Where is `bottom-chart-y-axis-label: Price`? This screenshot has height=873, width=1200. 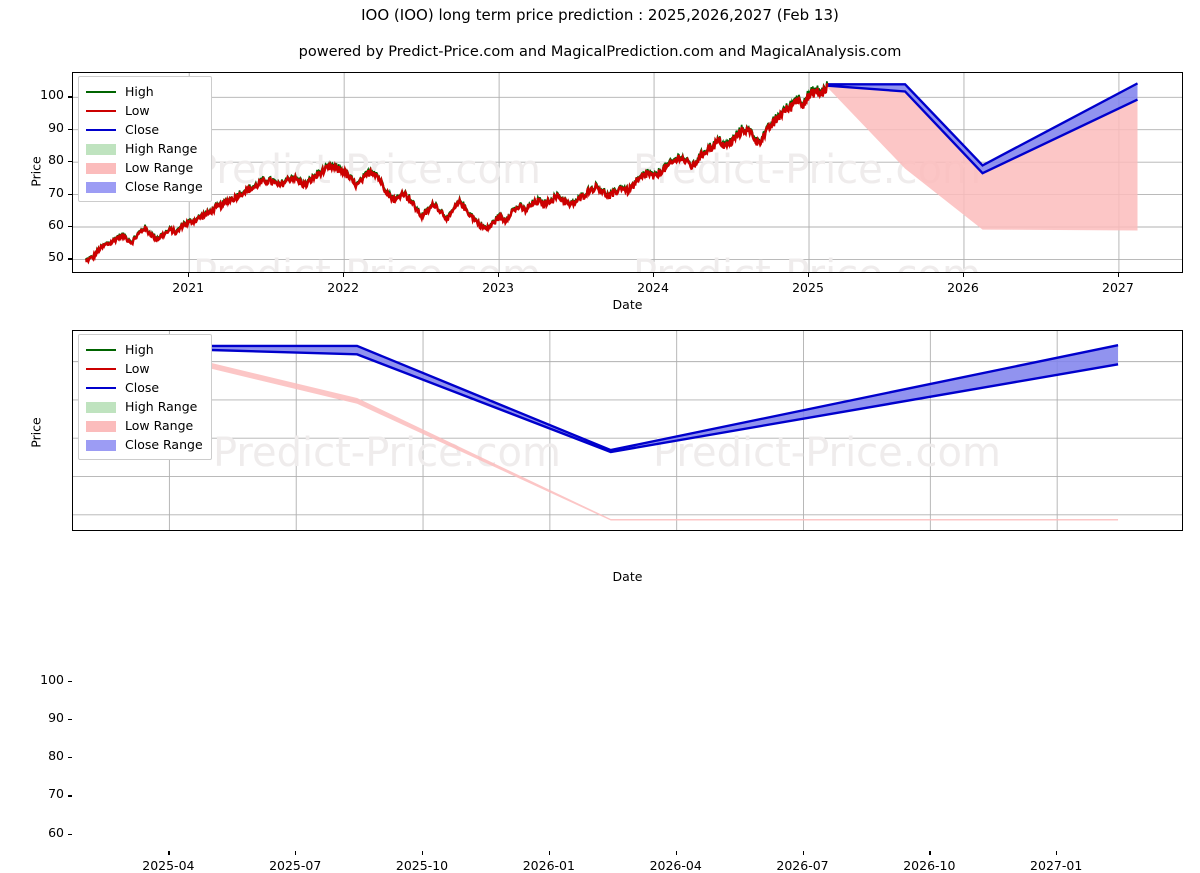
bottom-chart-y-axis-label: Price is located at coordinates (36, 432).